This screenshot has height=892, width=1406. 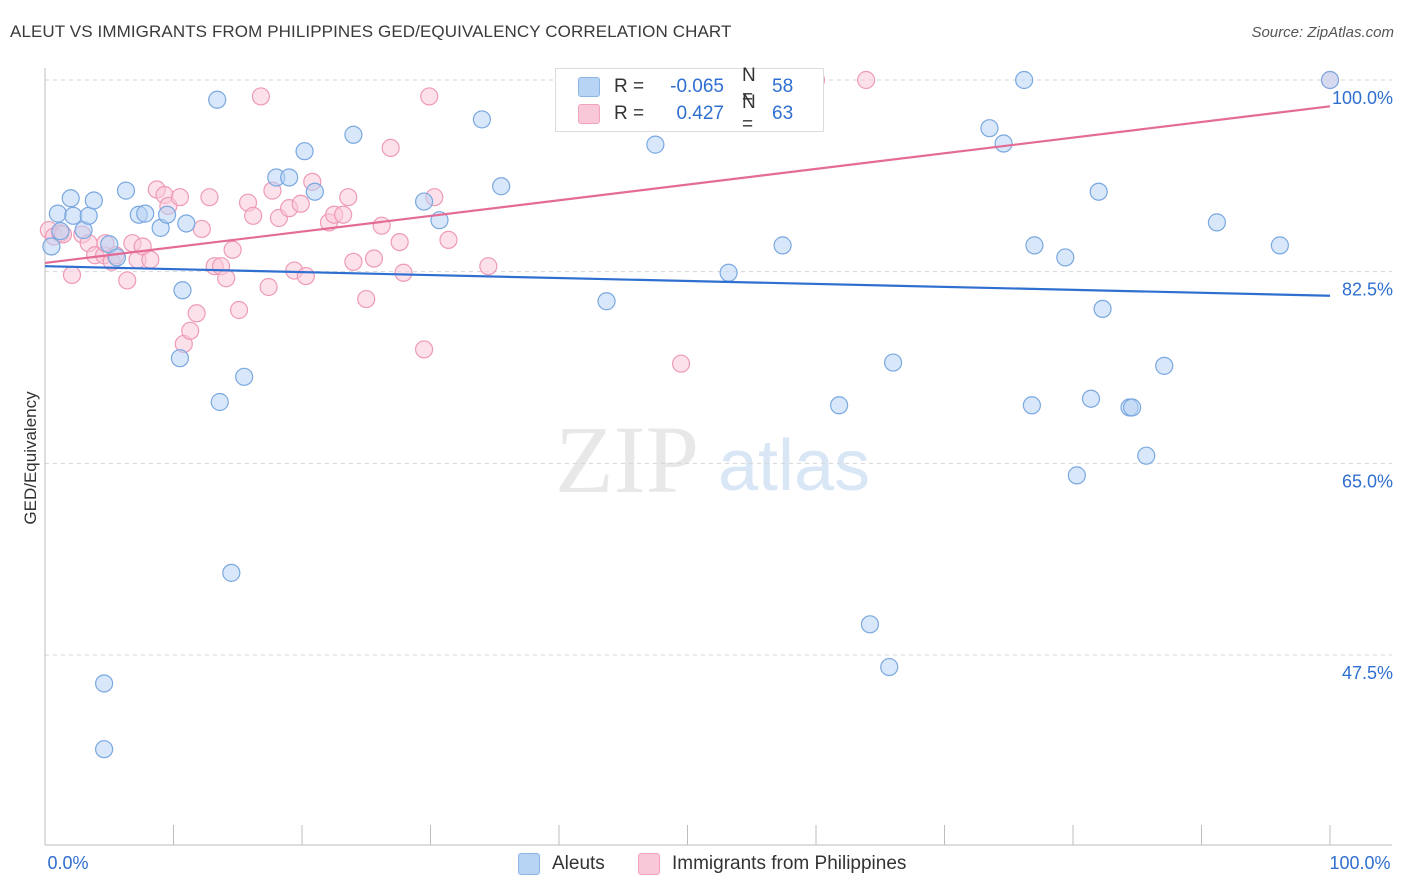 I want to click on legend-n-value: 58, so click(x=783, y=86).